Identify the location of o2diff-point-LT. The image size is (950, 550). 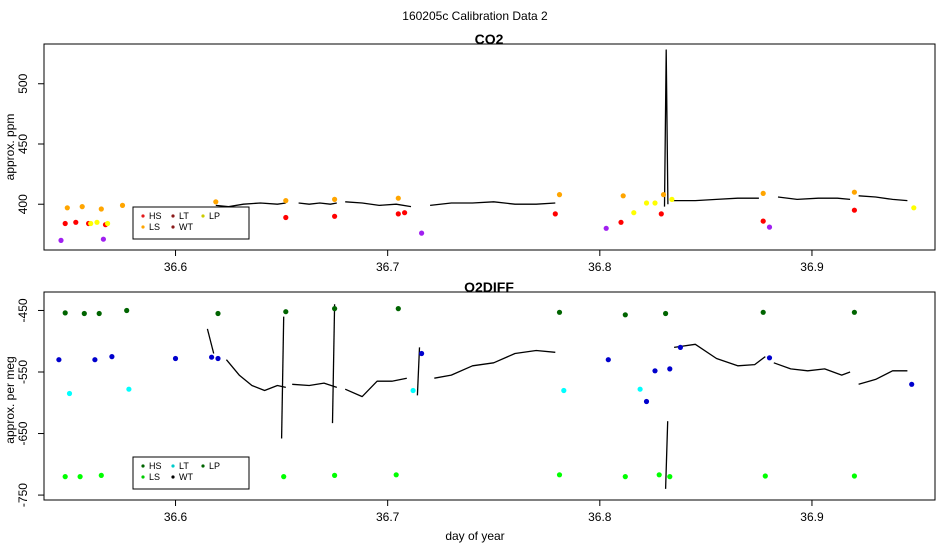
(69, 393).